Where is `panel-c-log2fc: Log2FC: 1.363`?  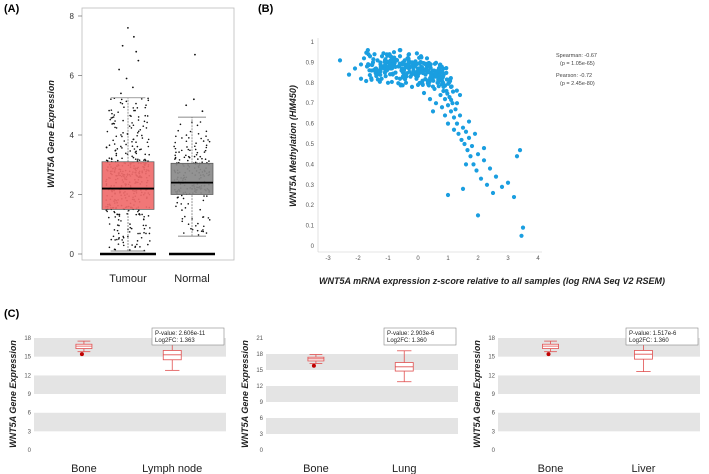 panel-c-log2fc: Log2FC: 1.363 is located at coordinates (175, 341).